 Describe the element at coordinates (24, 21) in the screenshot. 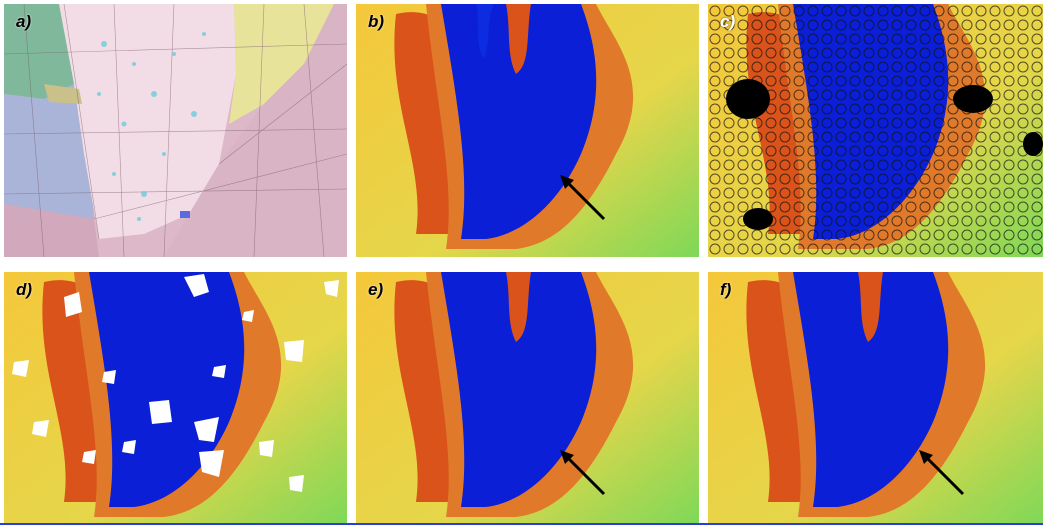

I see `panel-a-label: a)` at that location.